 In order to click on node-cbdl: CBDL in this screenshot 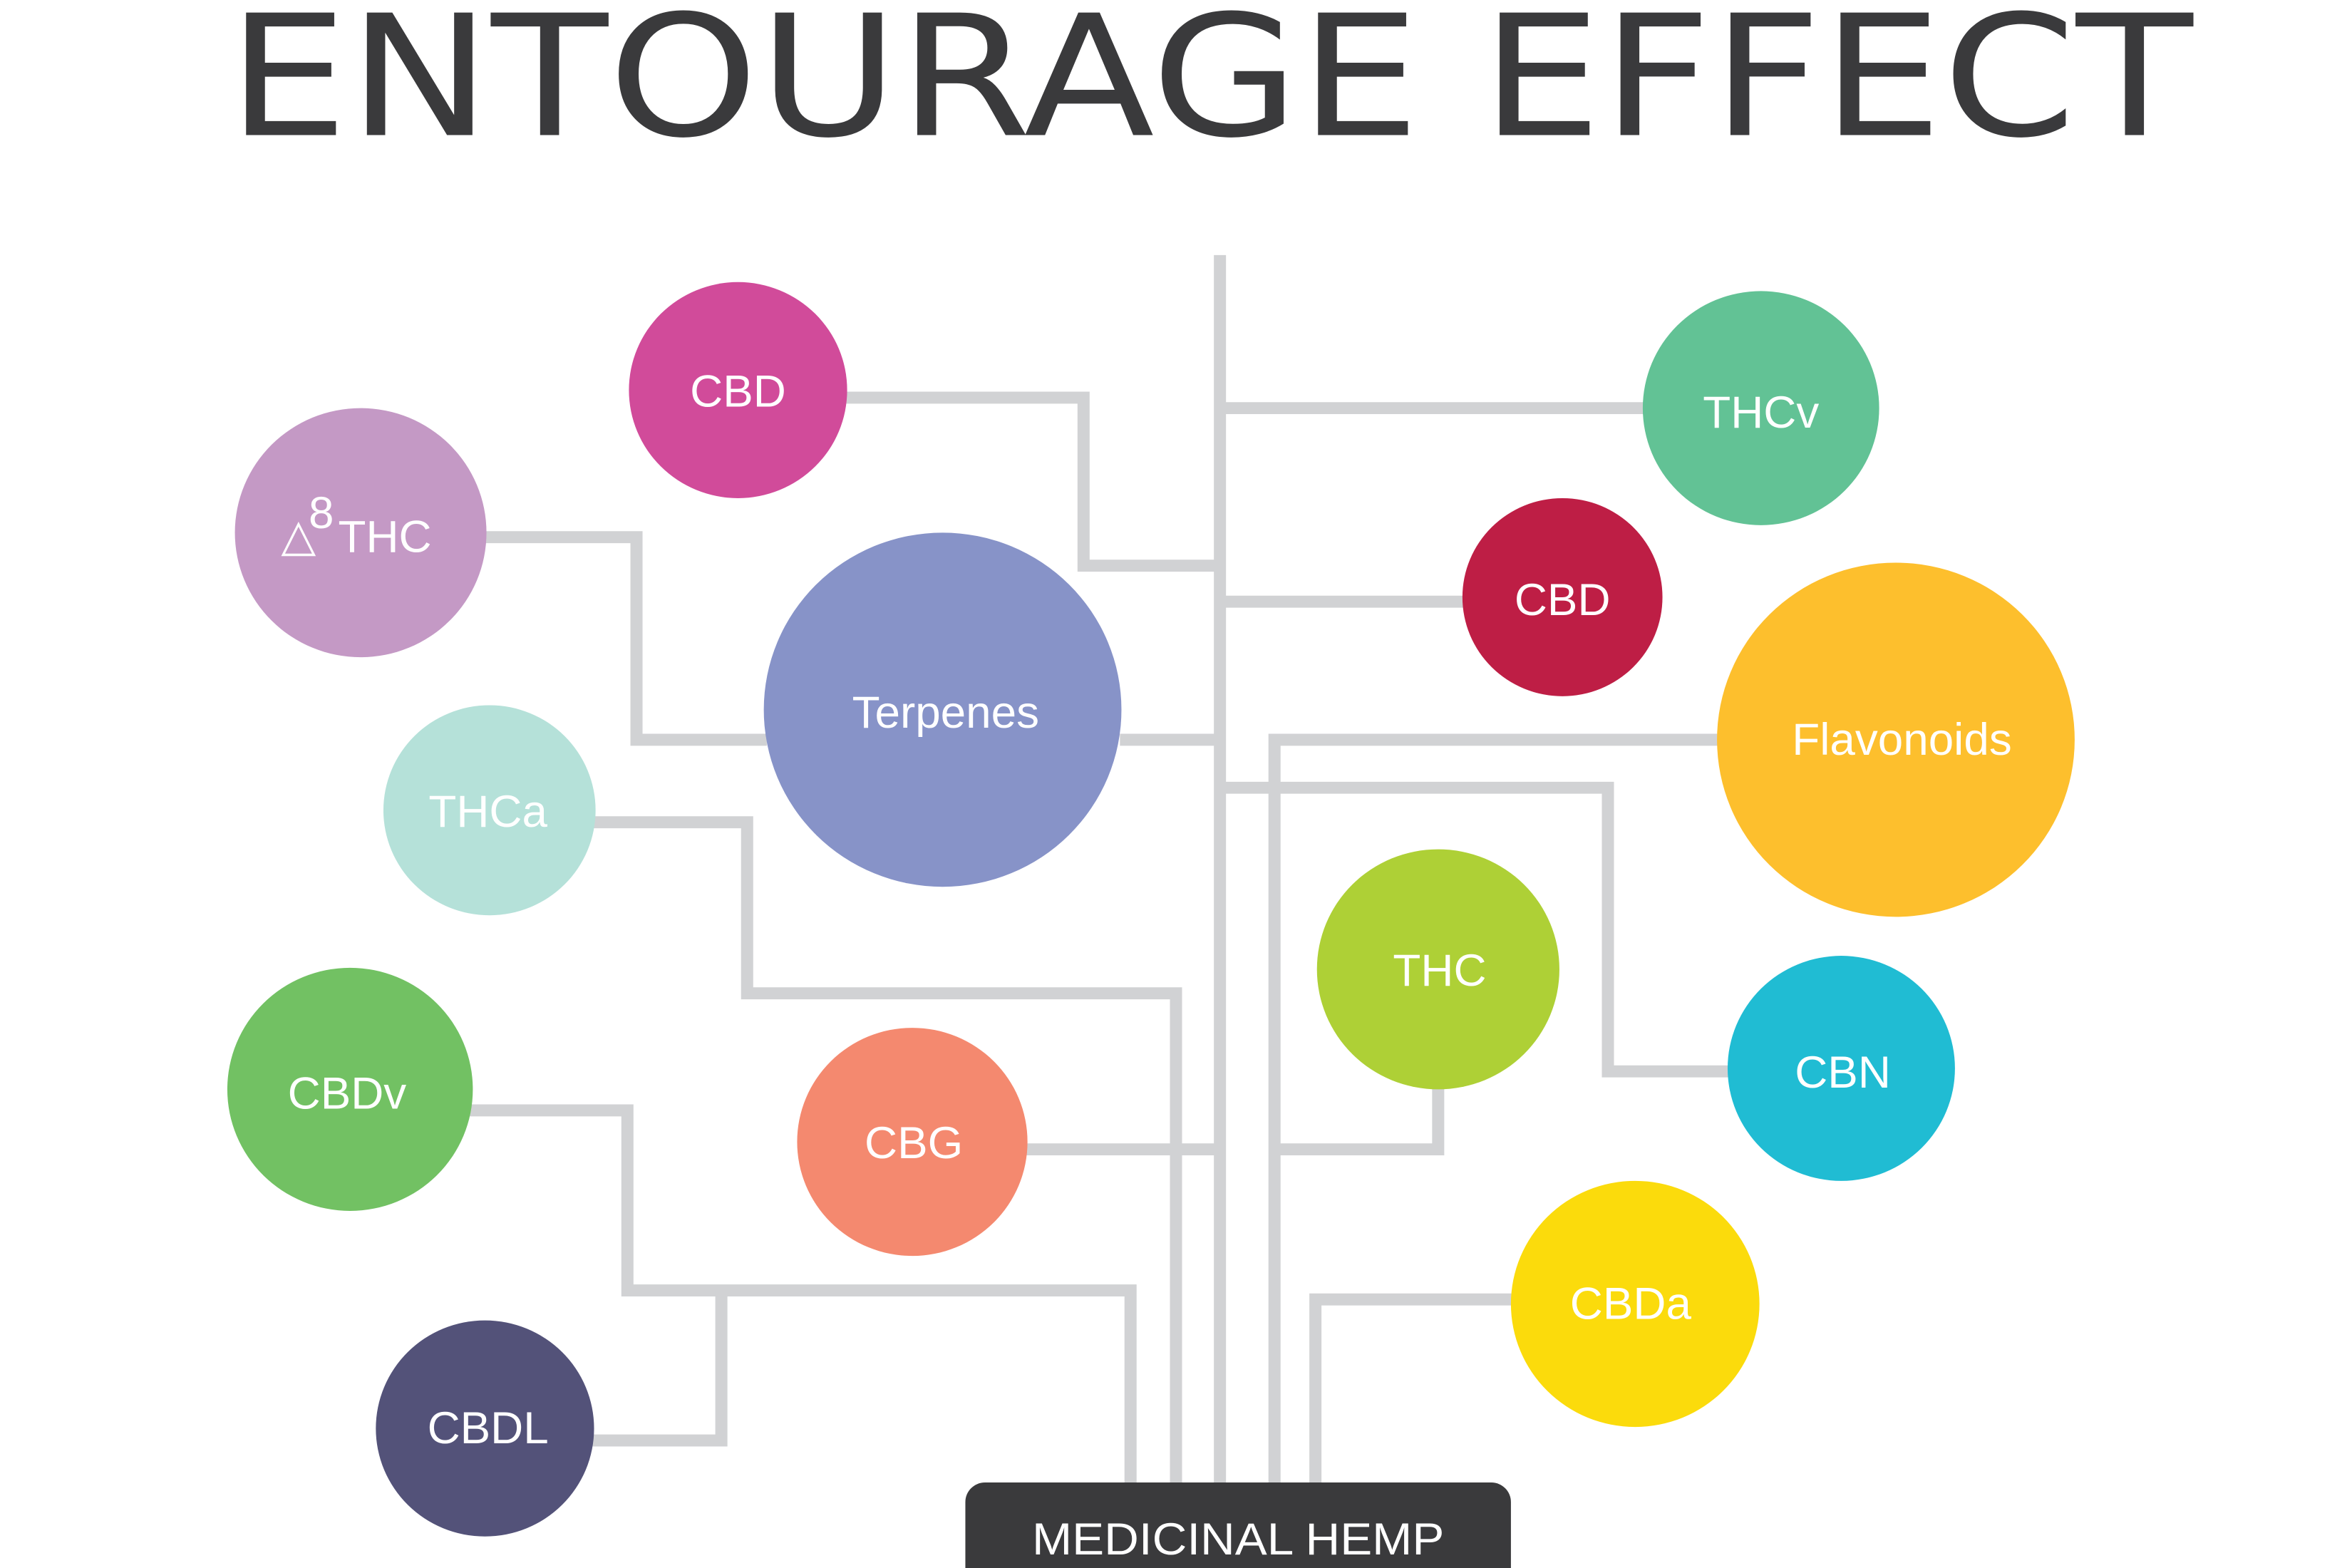, I will do `click(485, 1428)`.